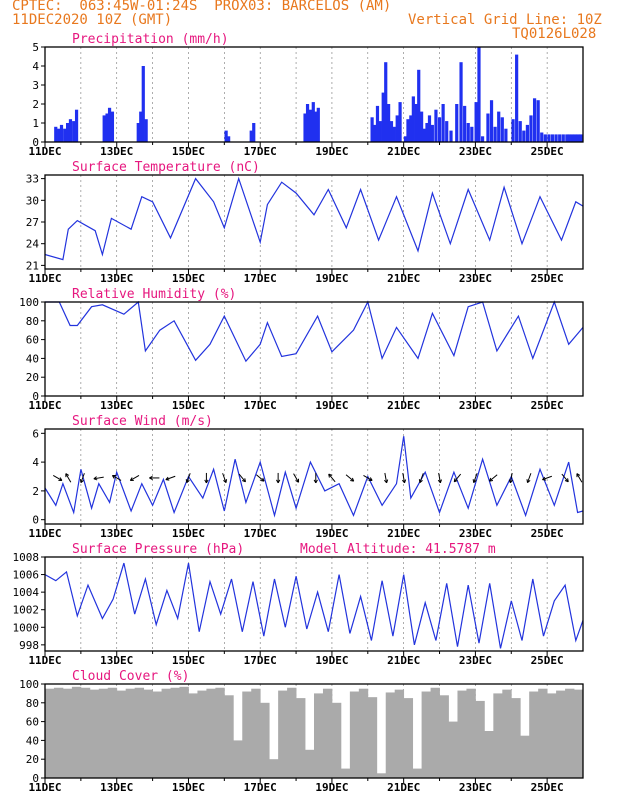 The height and width of the screenshot is (800, 618). What do you see at coordinates (35, 520) in the screenshot?
I see `y-tick-label: 0` at bounding box center [35, 520].